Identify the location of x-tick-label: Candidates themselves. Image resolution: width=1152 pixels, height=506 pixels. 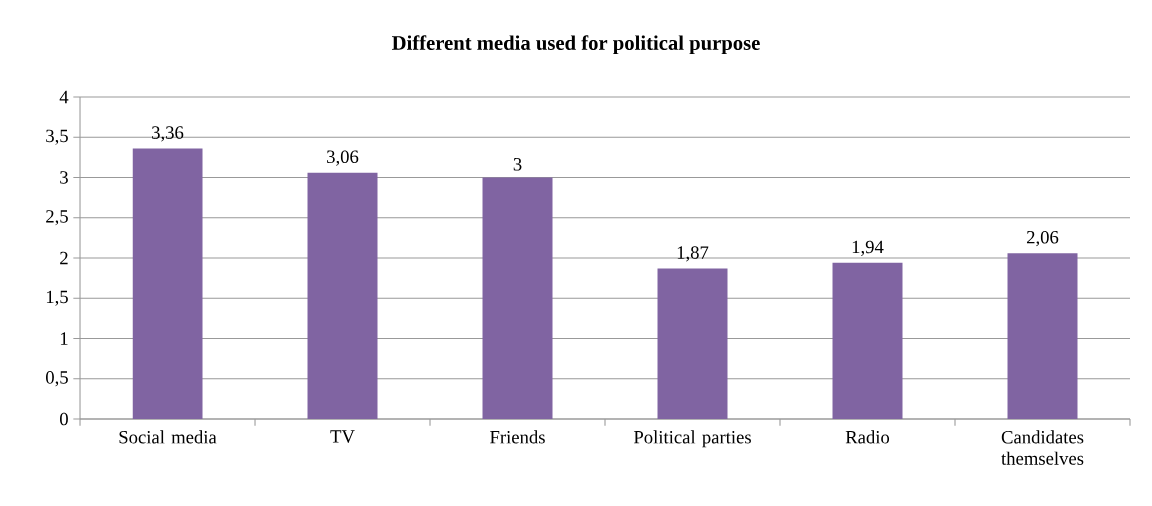
(1042, 447).